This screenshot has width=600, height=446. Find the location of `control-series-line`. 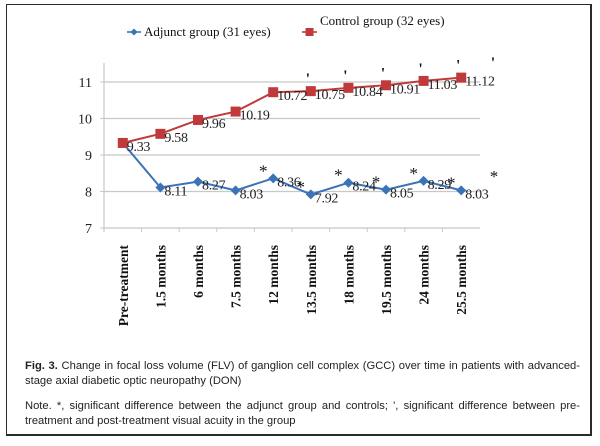

control-series-line is located at coordinates (292, 110).